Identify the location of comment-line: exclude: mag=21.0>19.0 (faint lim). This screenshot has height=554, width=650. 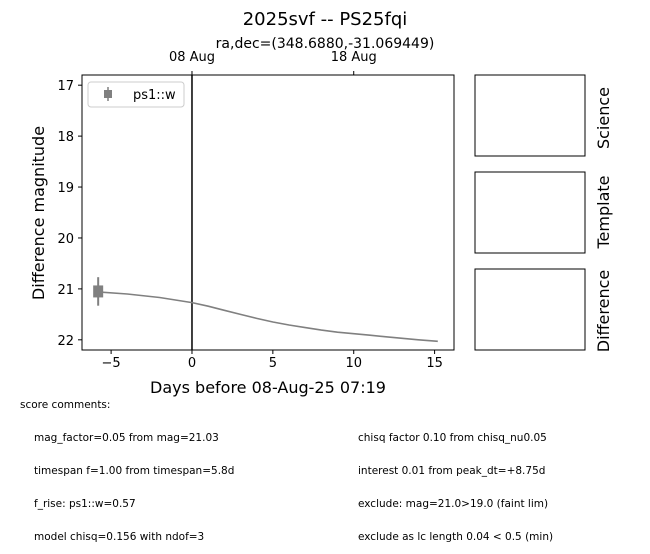
(453, 504).